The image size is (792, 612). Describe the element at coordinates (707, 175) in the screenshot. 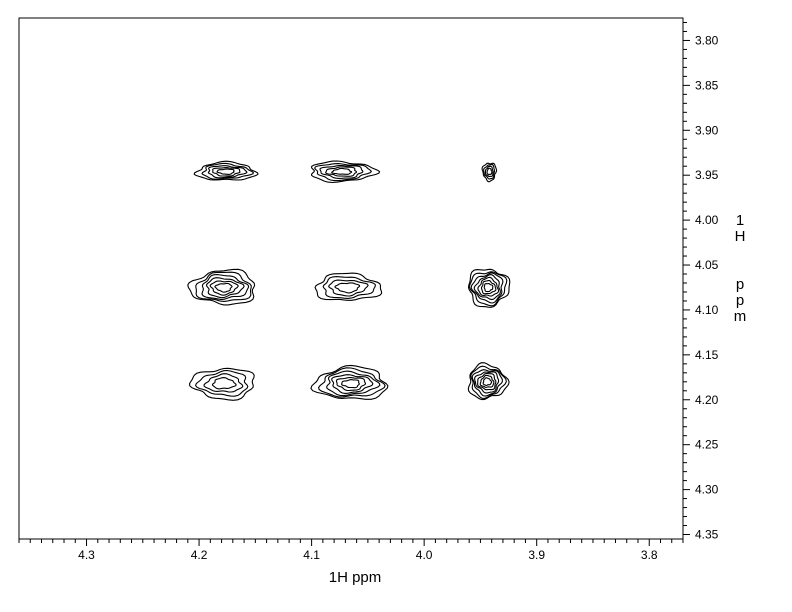

I see `y-tick-label: 3.95` at that location.